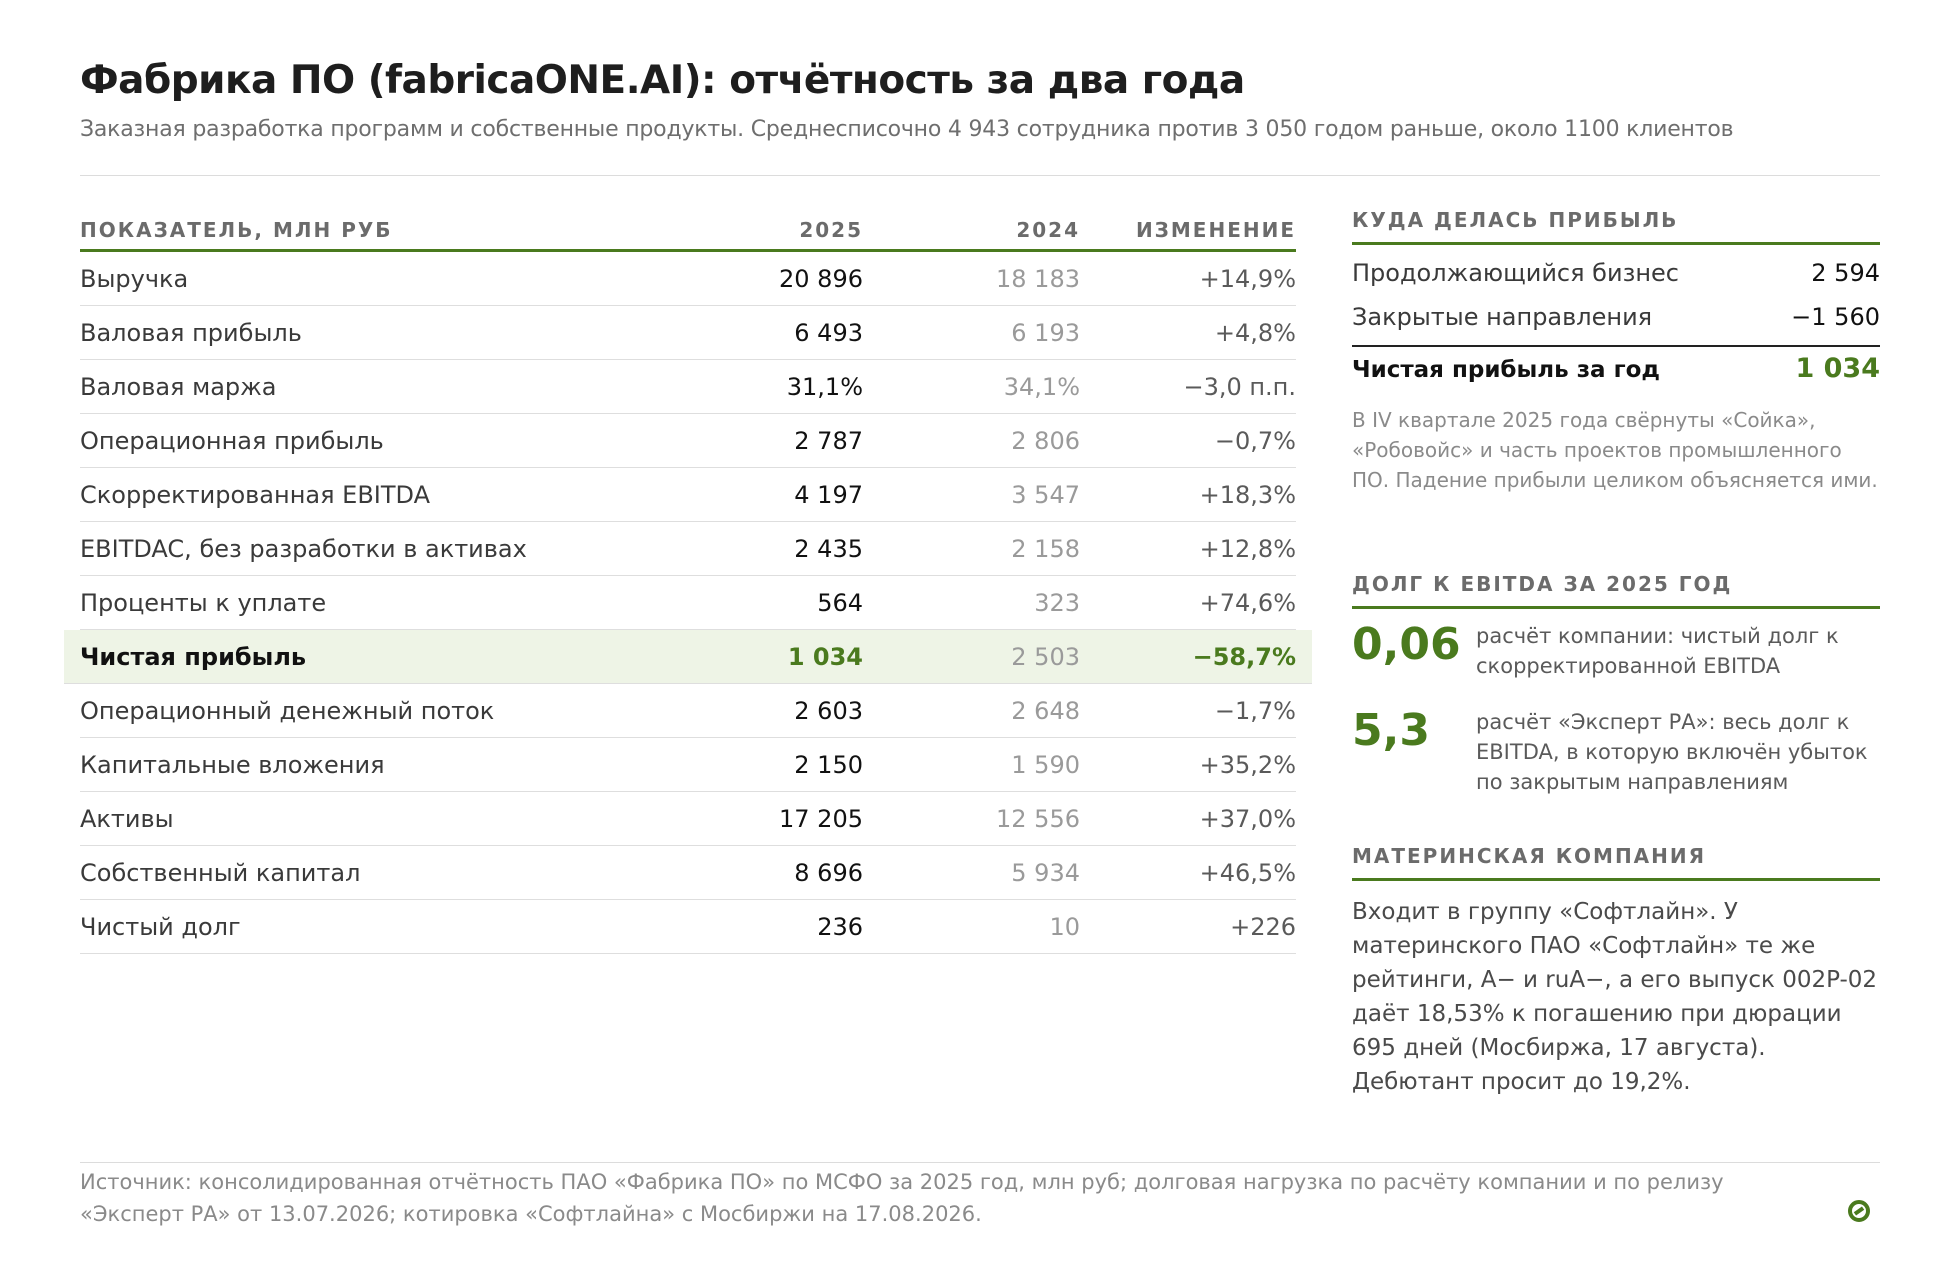  Describe the element at coordinates (191, 333) in the screenshot. I see `row-label: Валовая прибыль` at that location.